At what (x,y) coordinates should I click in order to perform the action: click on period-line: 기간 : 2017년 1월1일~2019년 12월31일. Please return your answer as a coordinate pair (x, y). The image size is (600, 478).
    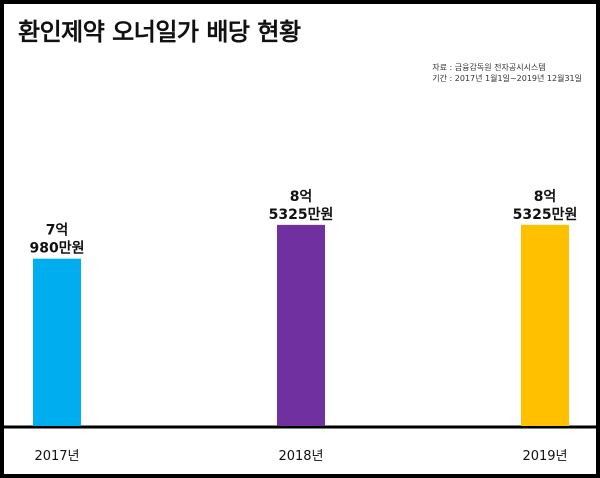
    Looking at the image, I should click on (507, 78).